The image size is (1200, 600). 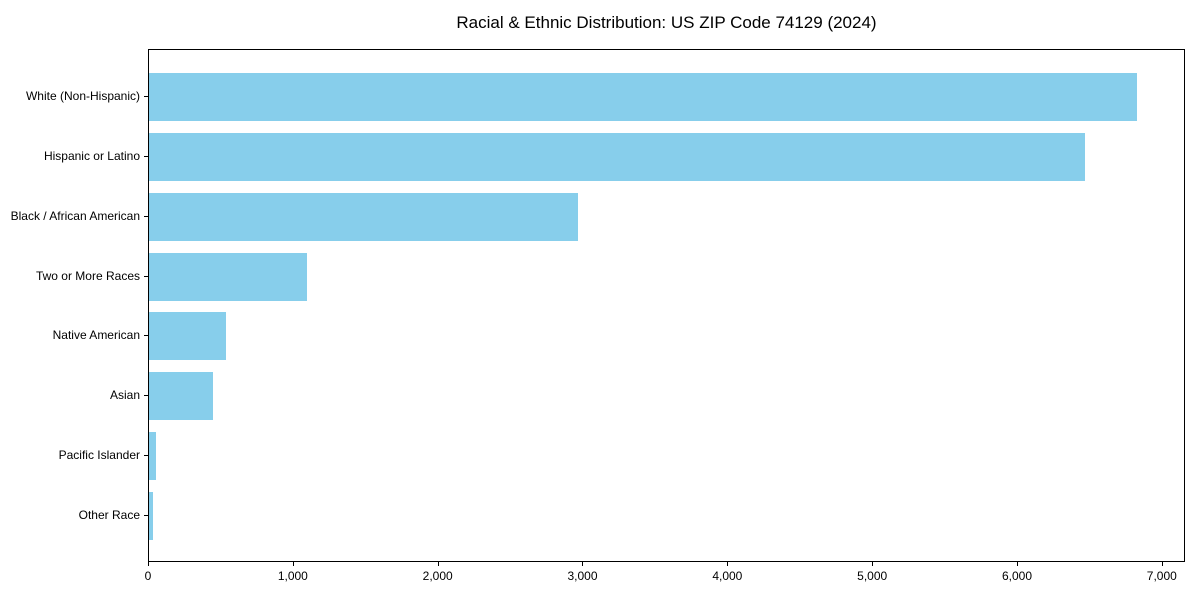 I want to click on x-tick-label: 4,000, so click(x=727, y=576).